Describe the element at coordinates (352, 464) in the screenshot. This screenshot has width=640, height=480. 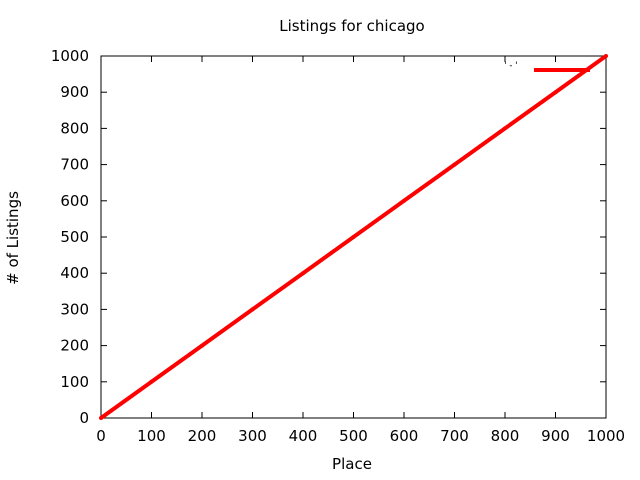
I see `x-axis-label: Place` at that location.